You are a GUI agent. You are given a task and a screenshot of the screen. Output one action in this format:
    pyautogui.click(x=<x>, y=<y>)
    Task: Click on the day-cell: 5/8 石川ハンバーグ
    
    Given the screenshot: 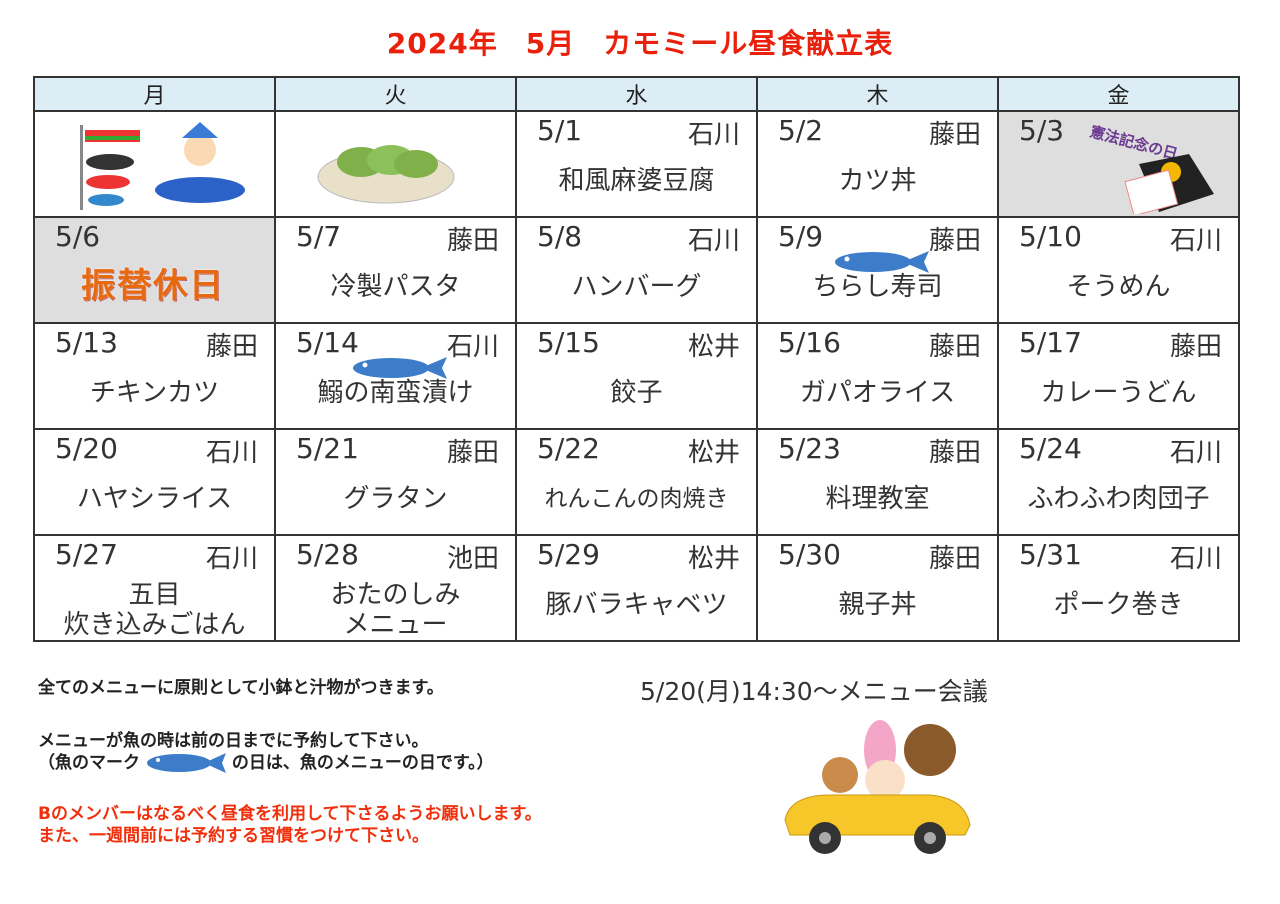 What is the action you would take?
    pyautogui.click(x=636, y=270)
    